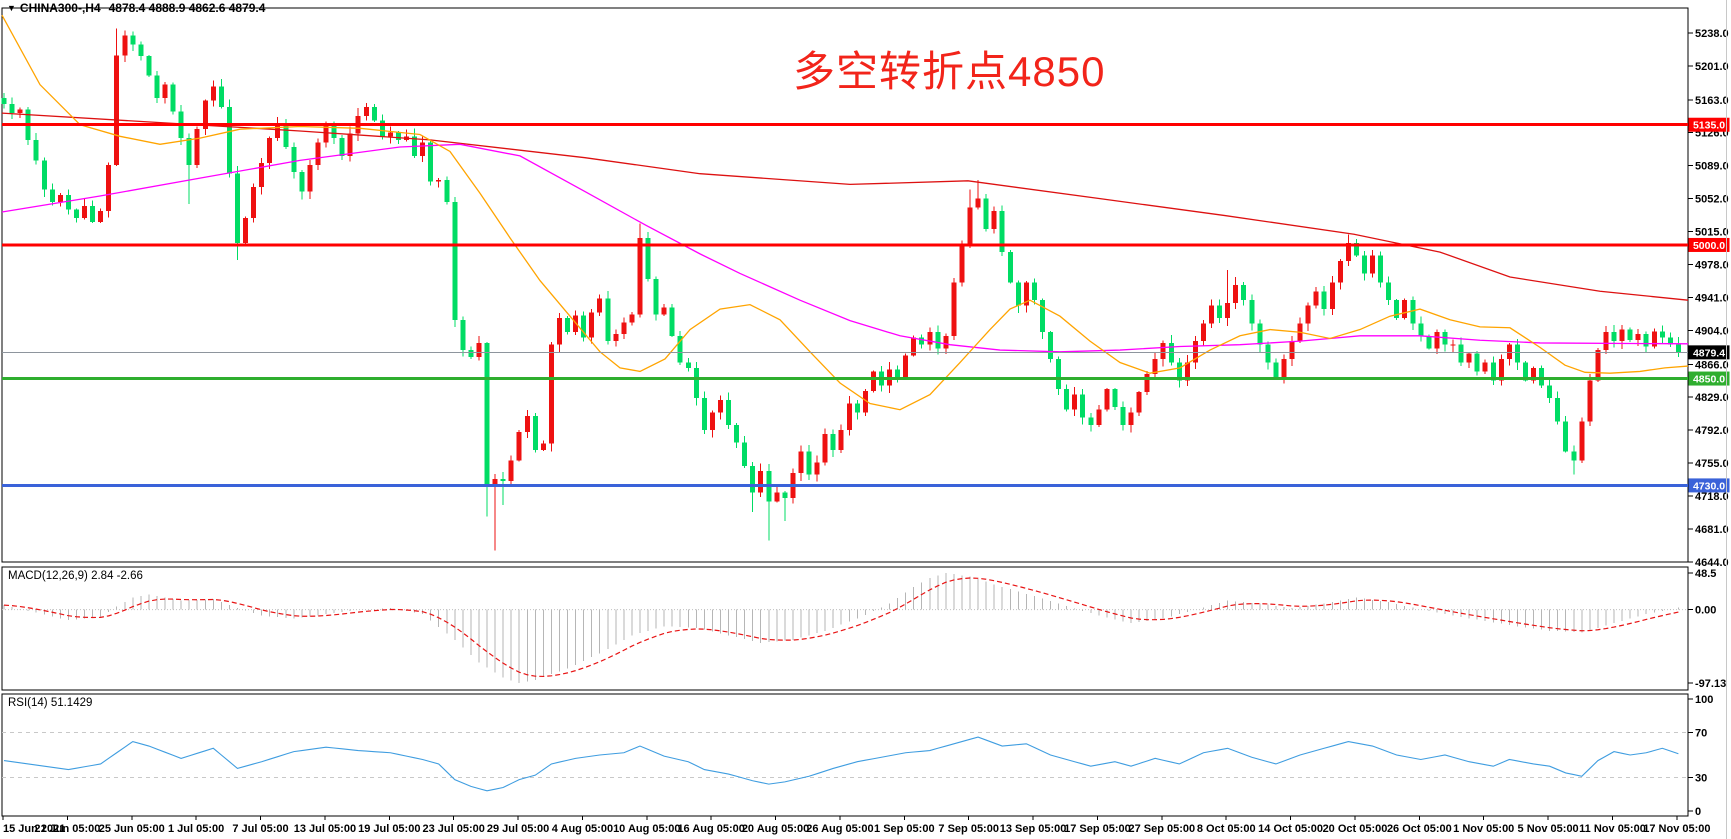  I want to click on symbol-dropdown-icon: ▼, so click(11, 8).